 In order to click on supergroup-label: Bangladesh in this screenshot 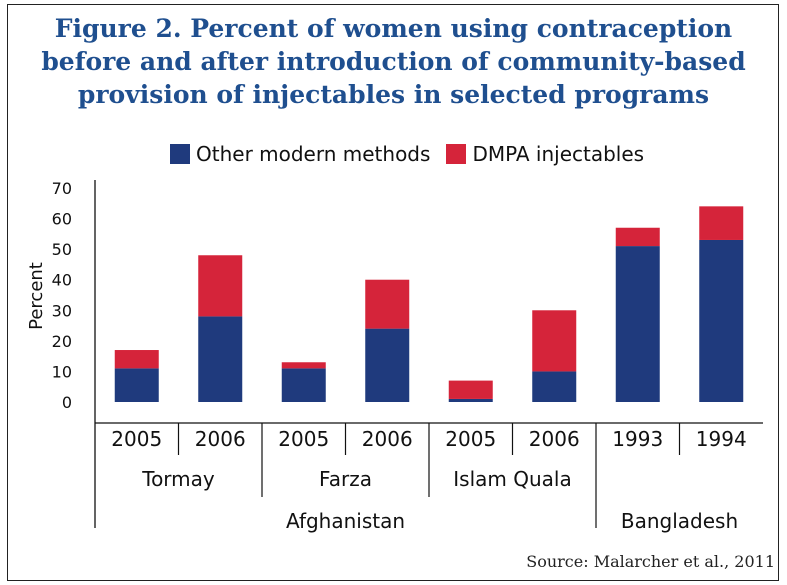, I will do `click(679, 521)`.